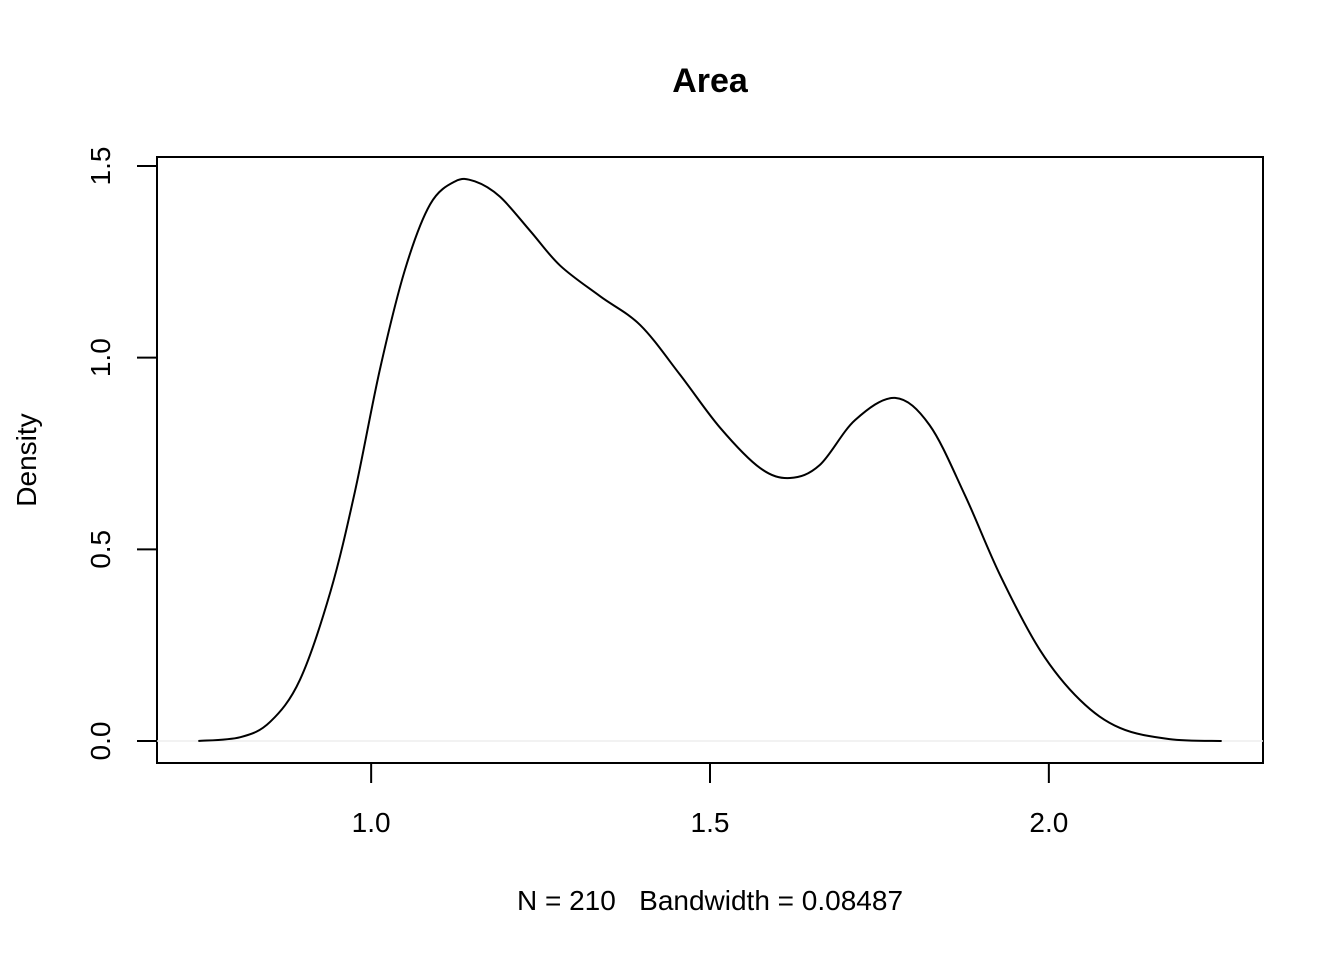  I want to click on y-tick-label: 0.5, so click(100, 549).